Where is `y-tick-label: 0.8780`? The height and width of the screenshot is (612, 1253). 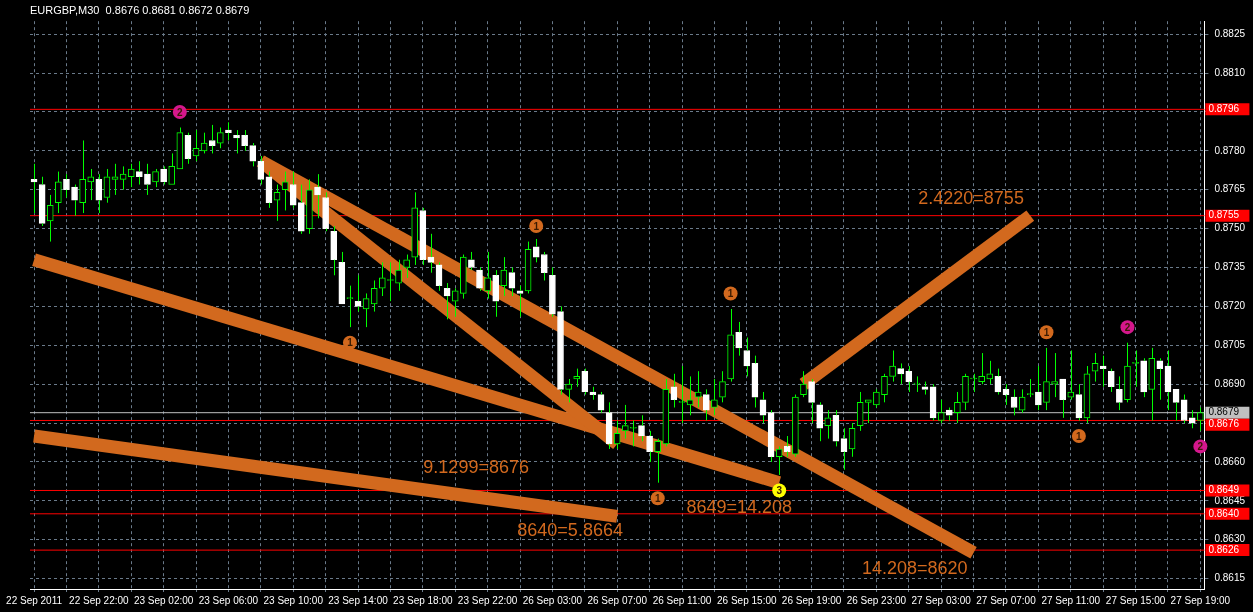
y-tick-label: 0.8780 is located at coordinates (1230, 150).